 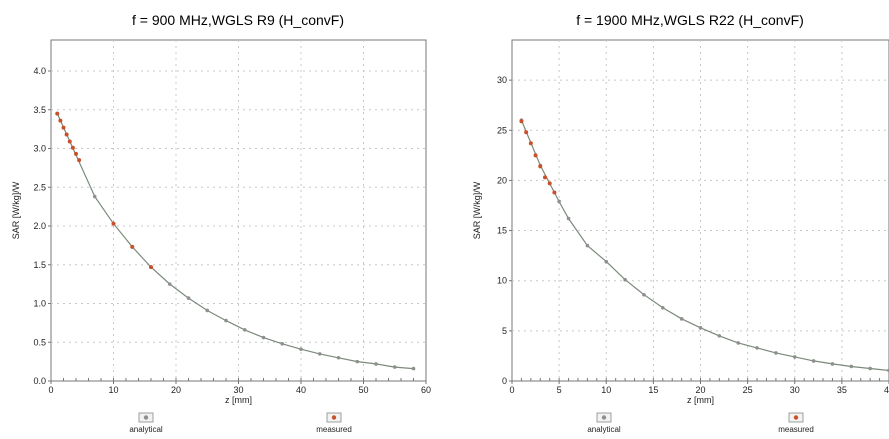 I want to click on right-x-tick-label: 0, so click(x=511, y=390).